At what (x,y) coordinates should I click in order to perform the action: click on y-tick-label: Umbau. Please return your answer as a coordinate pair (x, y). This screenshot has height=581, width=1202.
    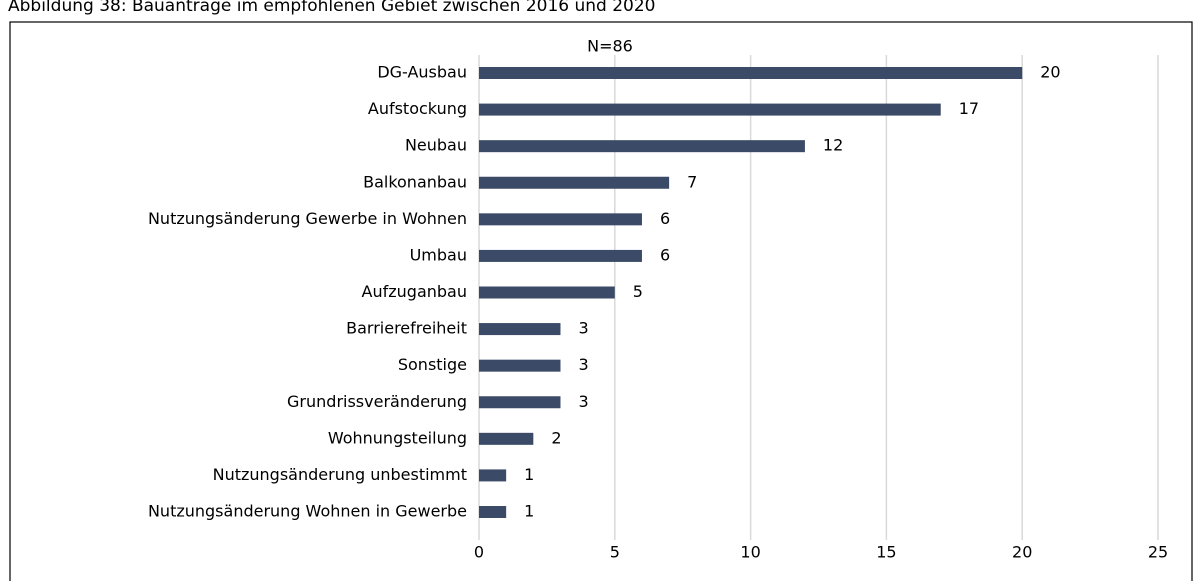
    Looking at the image, I should click on (438, 254).